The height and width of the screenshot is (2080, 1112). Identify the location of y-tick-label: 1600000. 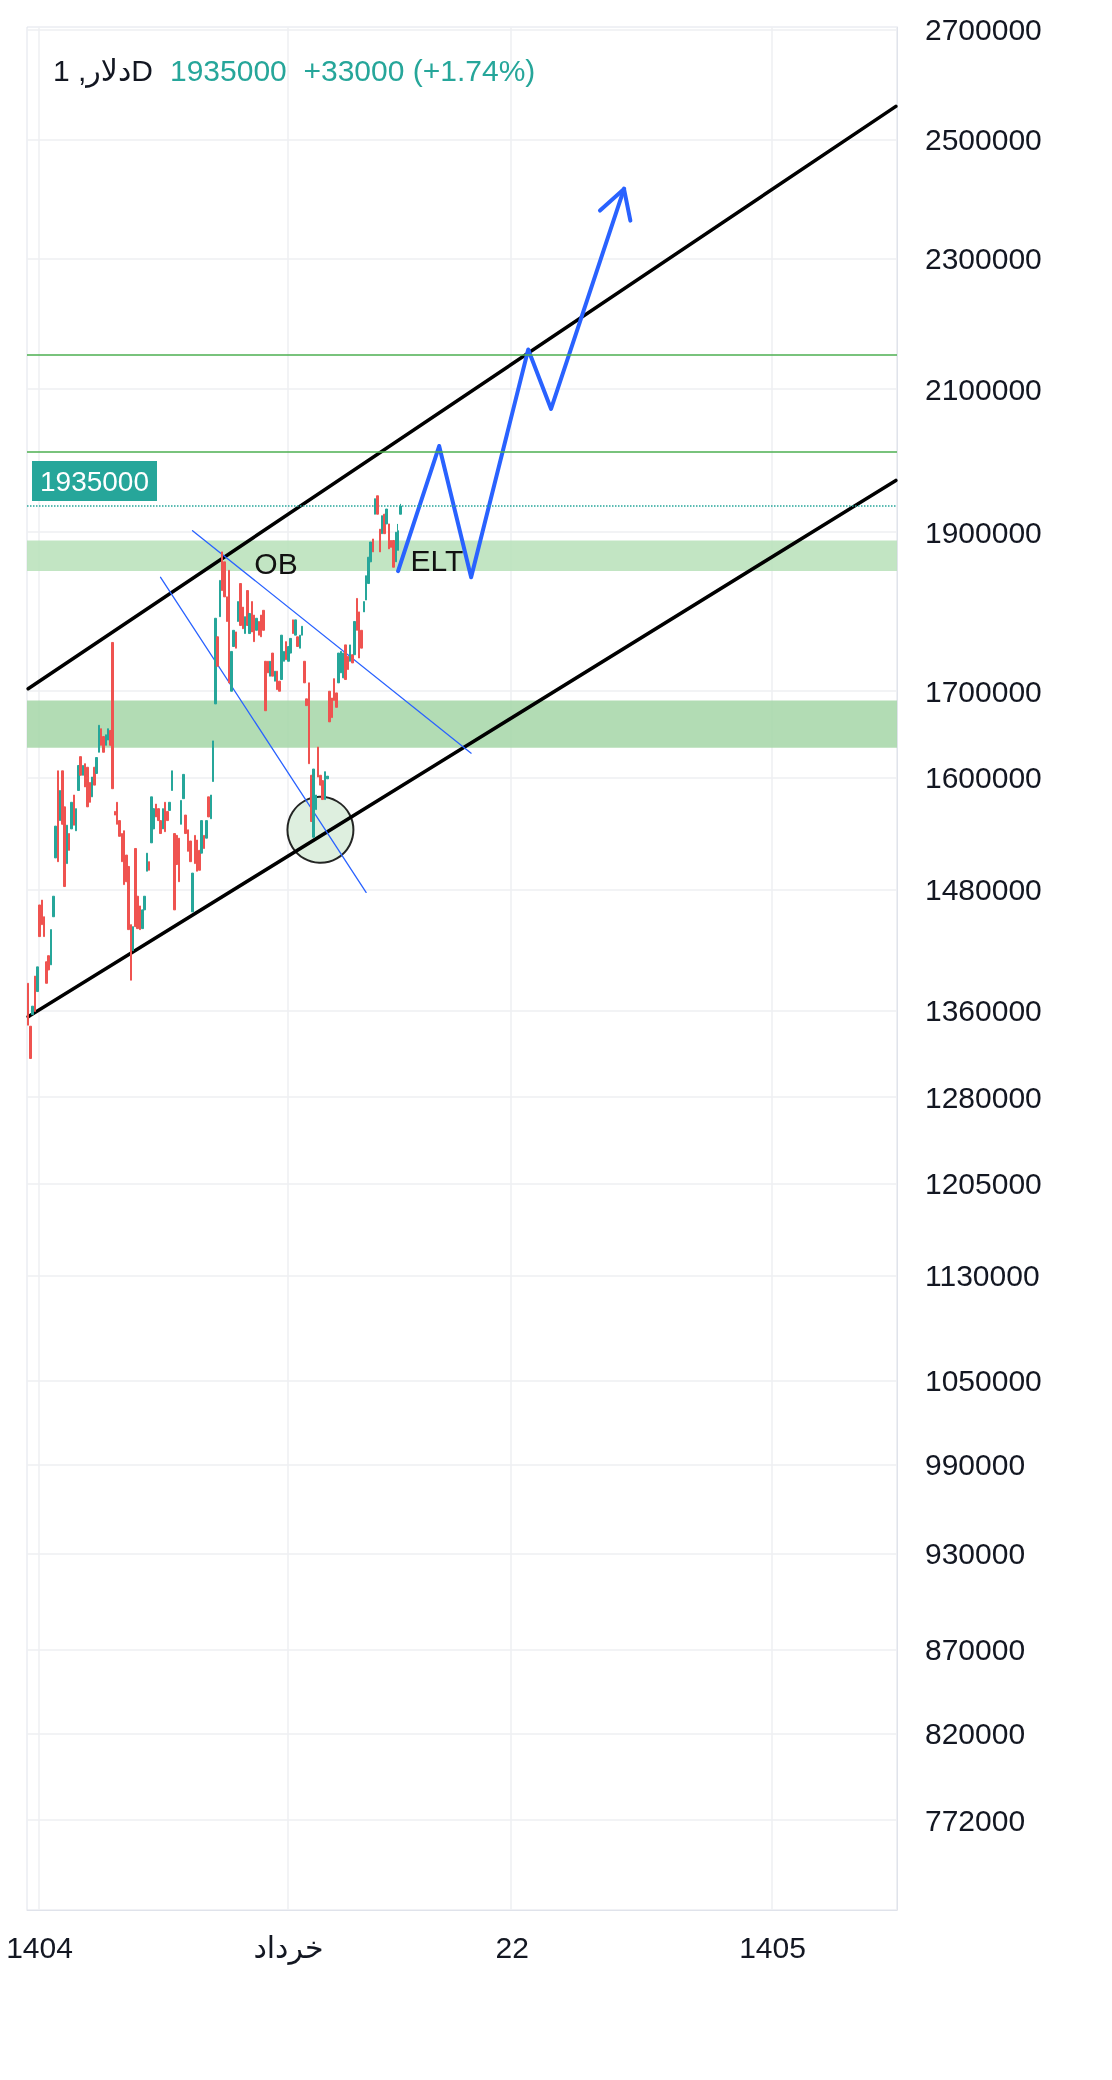
(983, 778).